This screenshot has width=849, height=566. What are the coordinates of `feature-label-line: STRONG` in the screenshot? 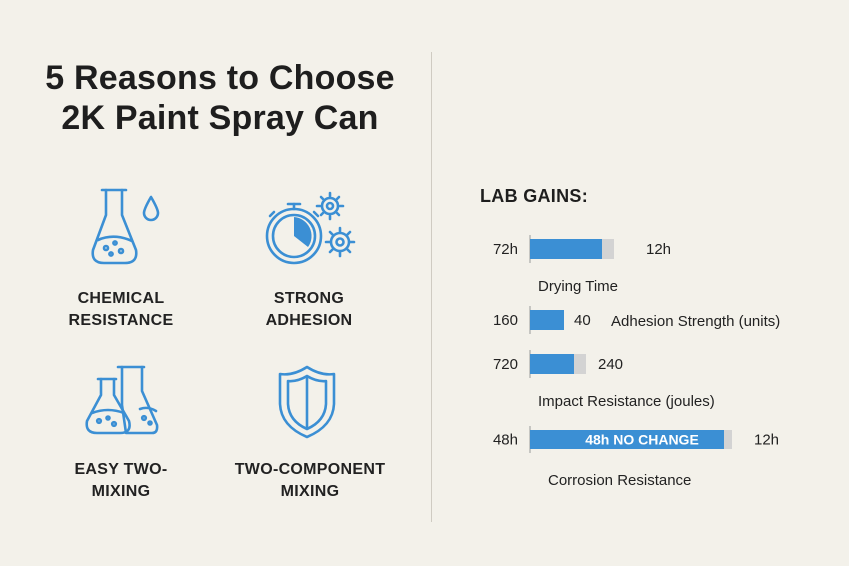 It's located at (309, 298).